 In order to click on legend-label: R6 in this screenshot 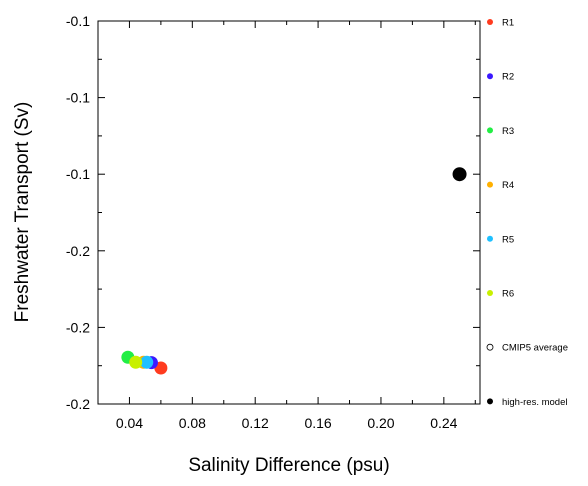, I will do `click(508, 294)`.